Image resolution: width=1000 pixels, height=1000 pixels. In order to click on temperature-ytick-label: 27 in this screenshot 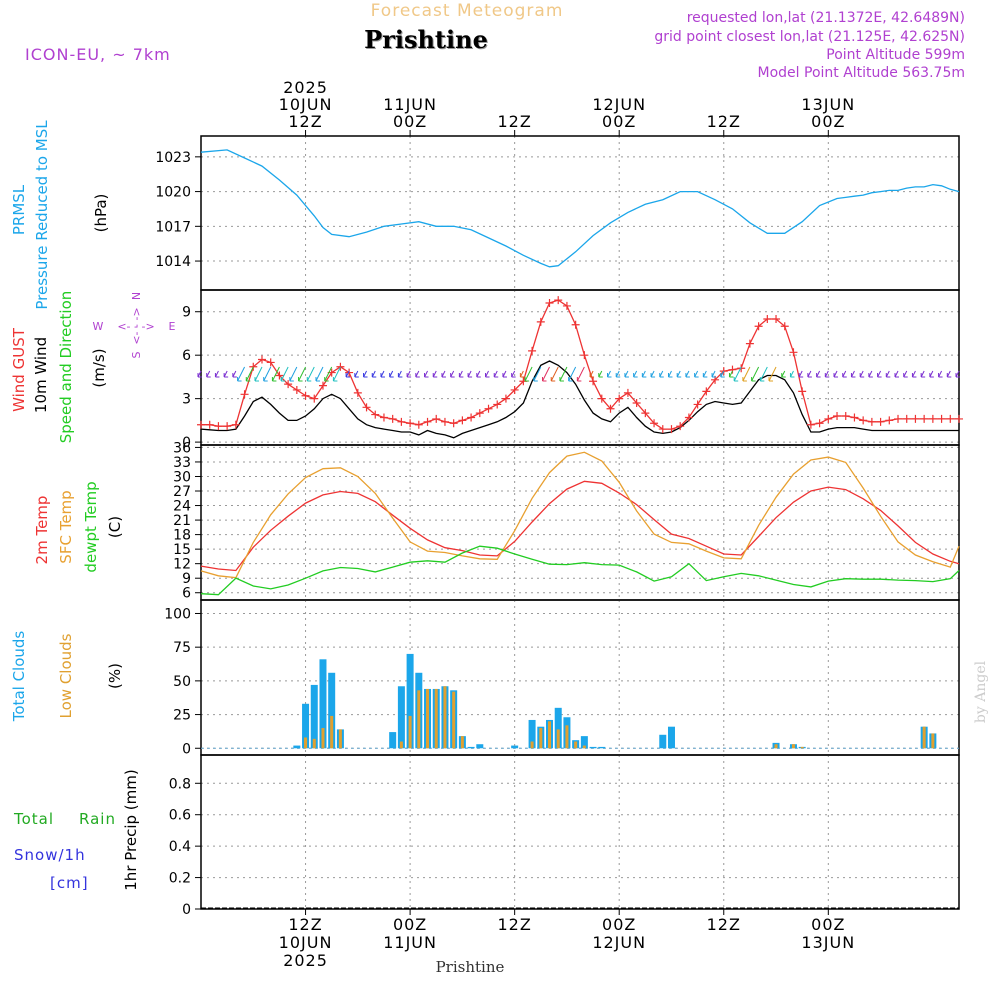, I will do `click(182, 492)`.